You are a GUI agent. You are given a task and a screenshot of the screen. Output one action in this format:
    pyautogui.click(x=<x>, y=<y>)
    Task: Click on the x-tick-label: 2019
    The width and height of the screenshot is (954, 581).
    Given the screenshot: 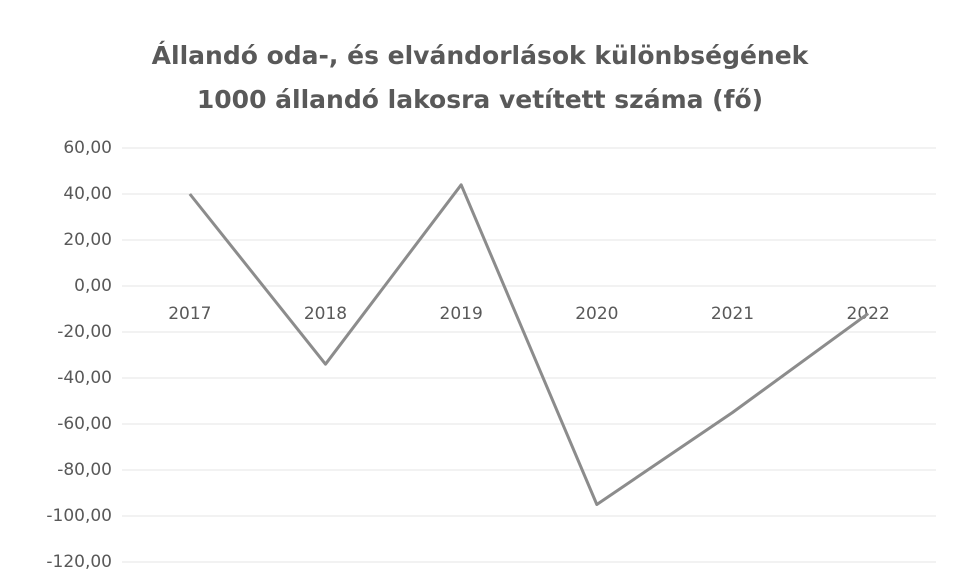 What is the action you would take?
    pyautogui.click(x=461, y=314)
    